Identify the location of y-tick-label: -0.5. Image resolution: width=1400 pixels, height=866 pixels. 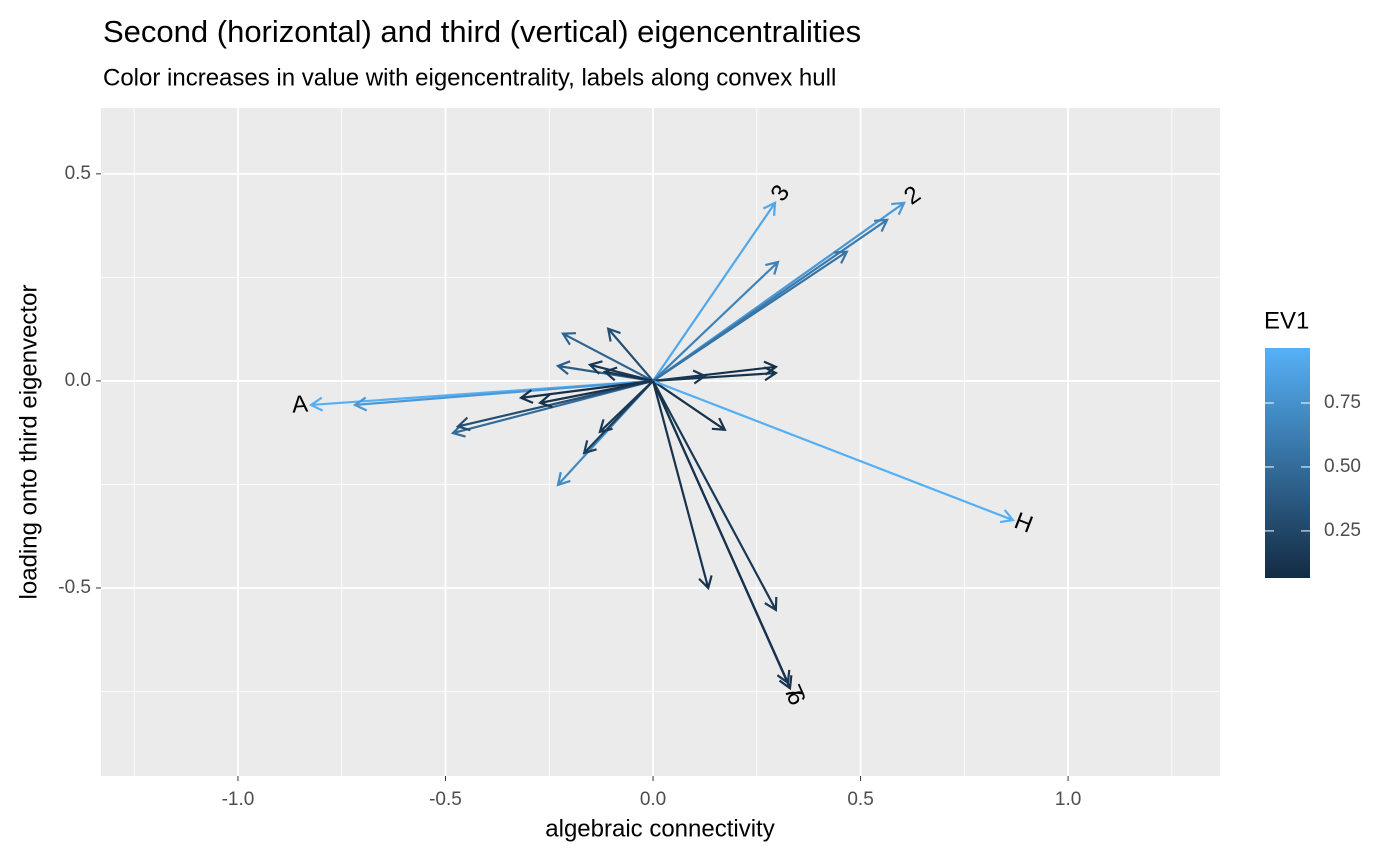
(74, 587).